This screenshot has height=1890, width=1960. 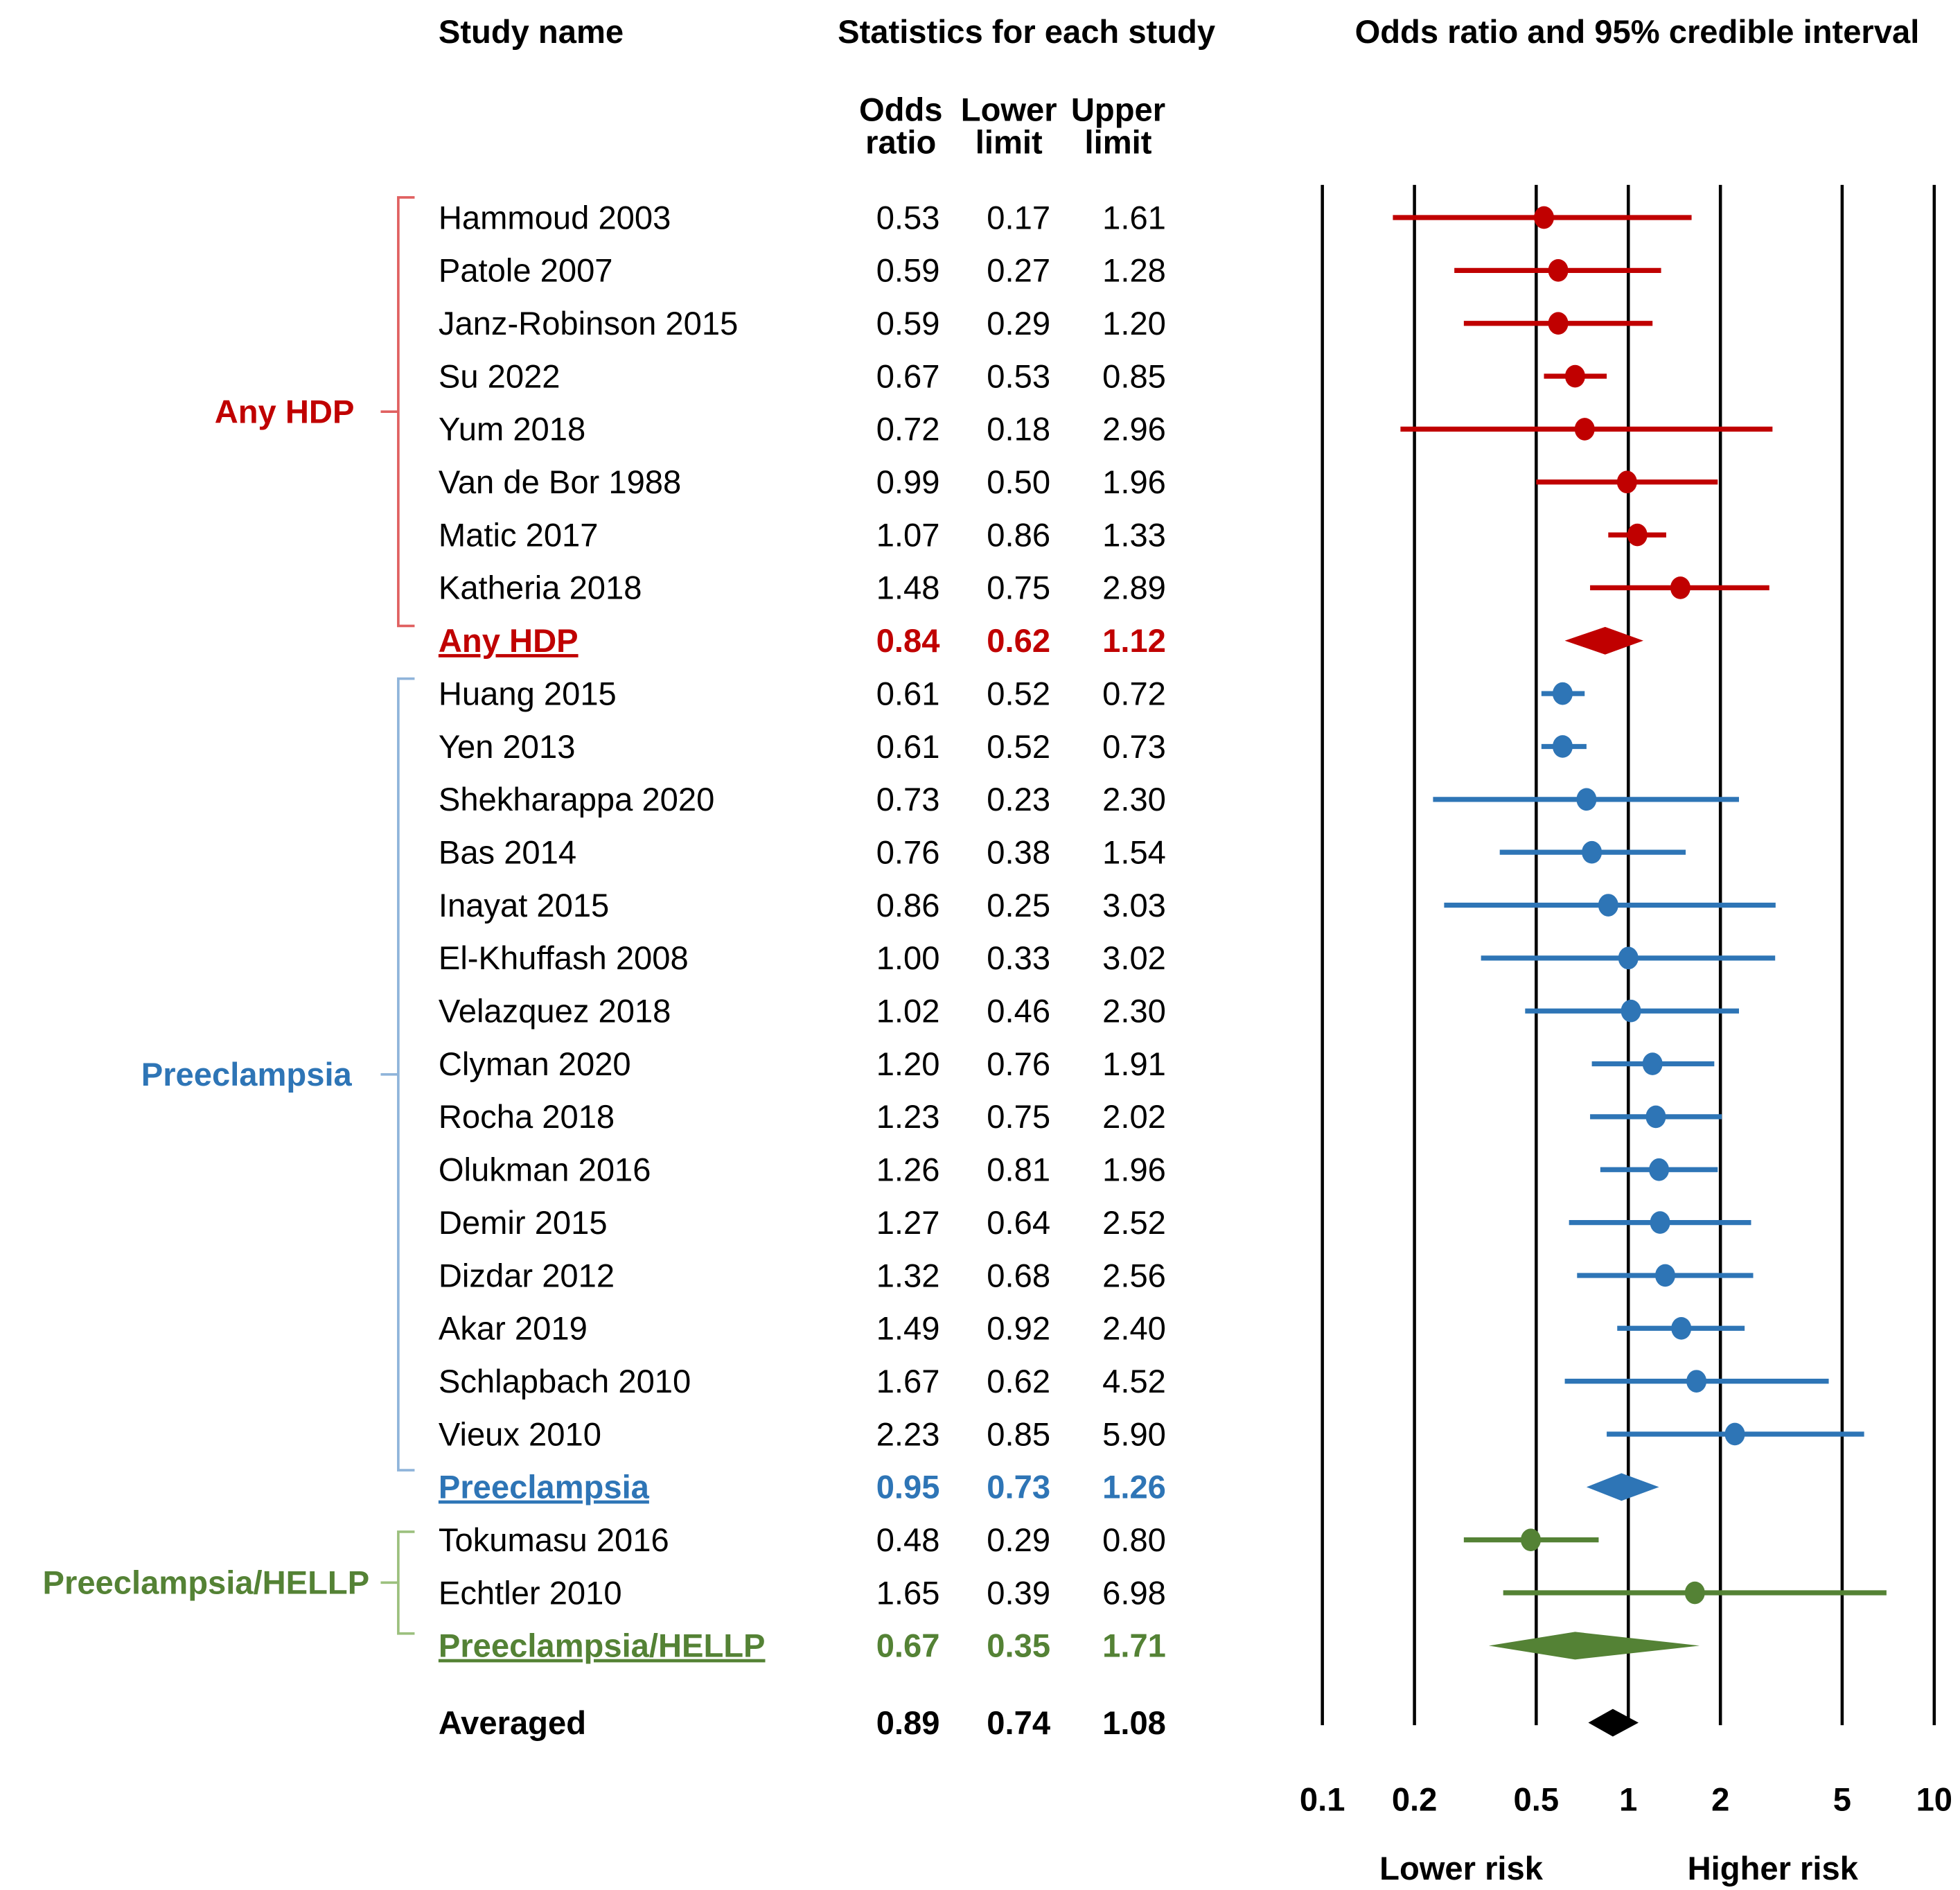 What do you see at coordinates (397, 412) in the screenshot?
I see `group-bracket` at bounding box center [397, 412].